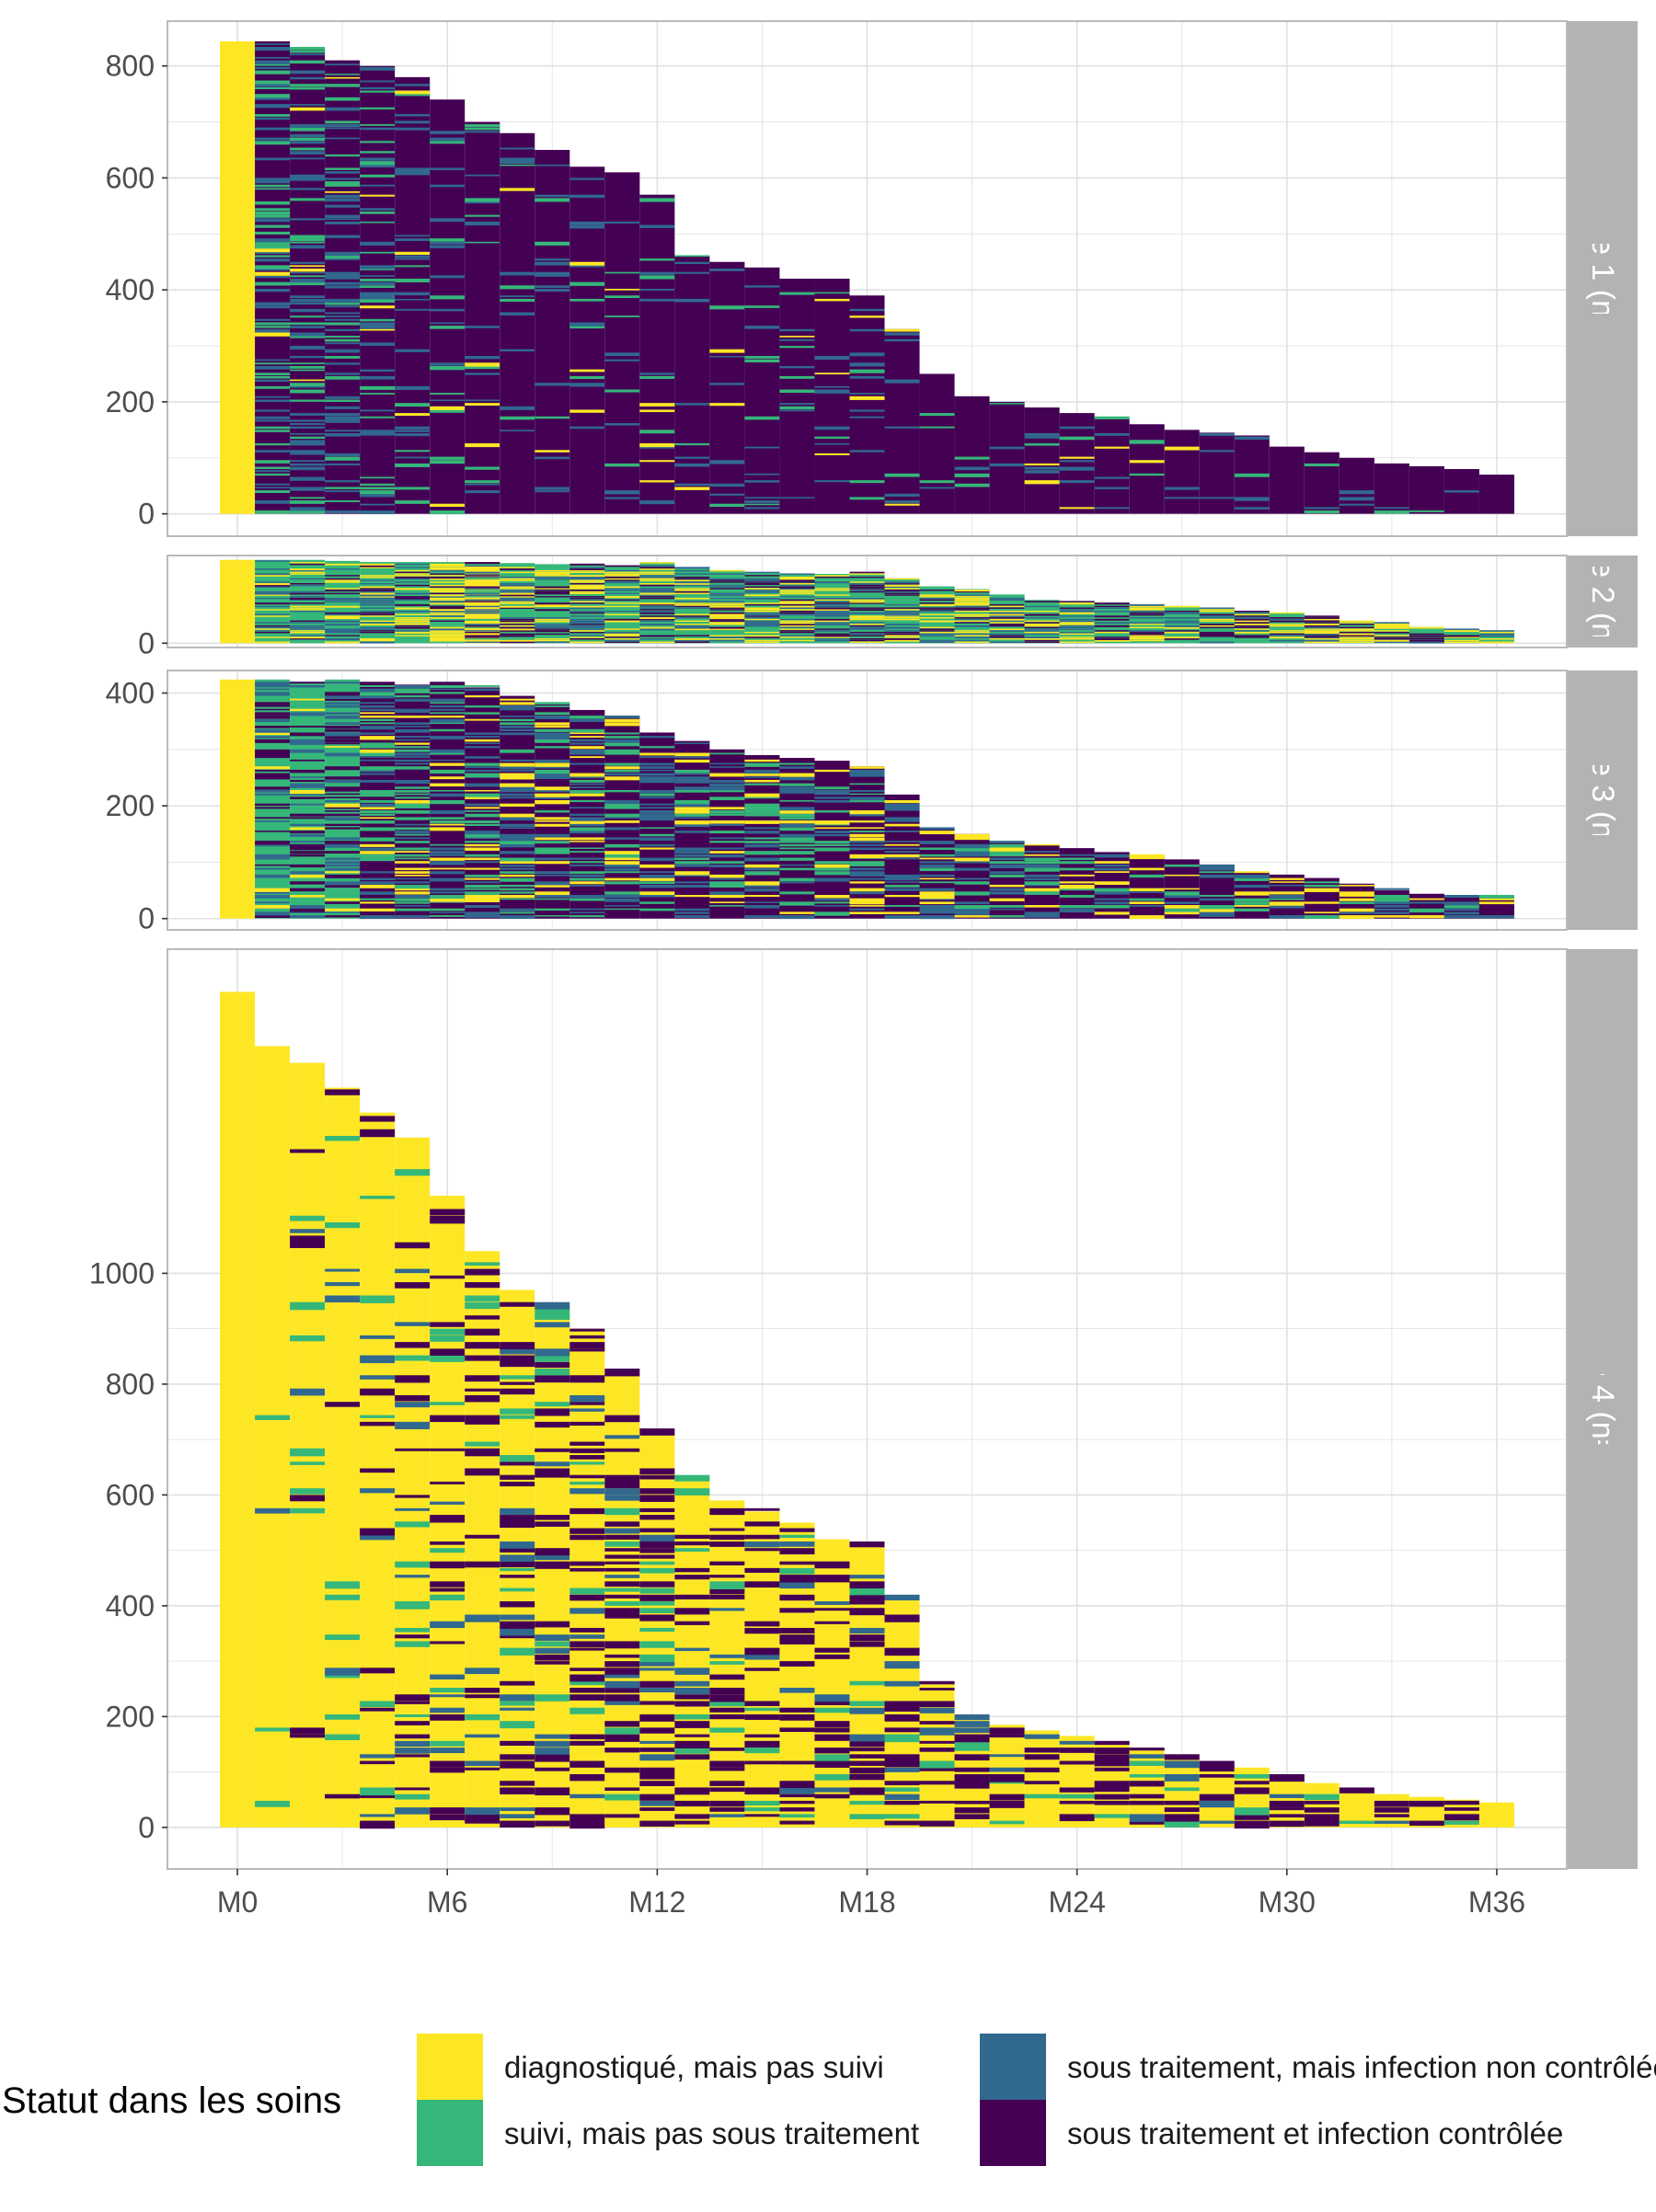  I want to click on facet-strip-label: Classe 2 (n=154), so click(1602, 602).